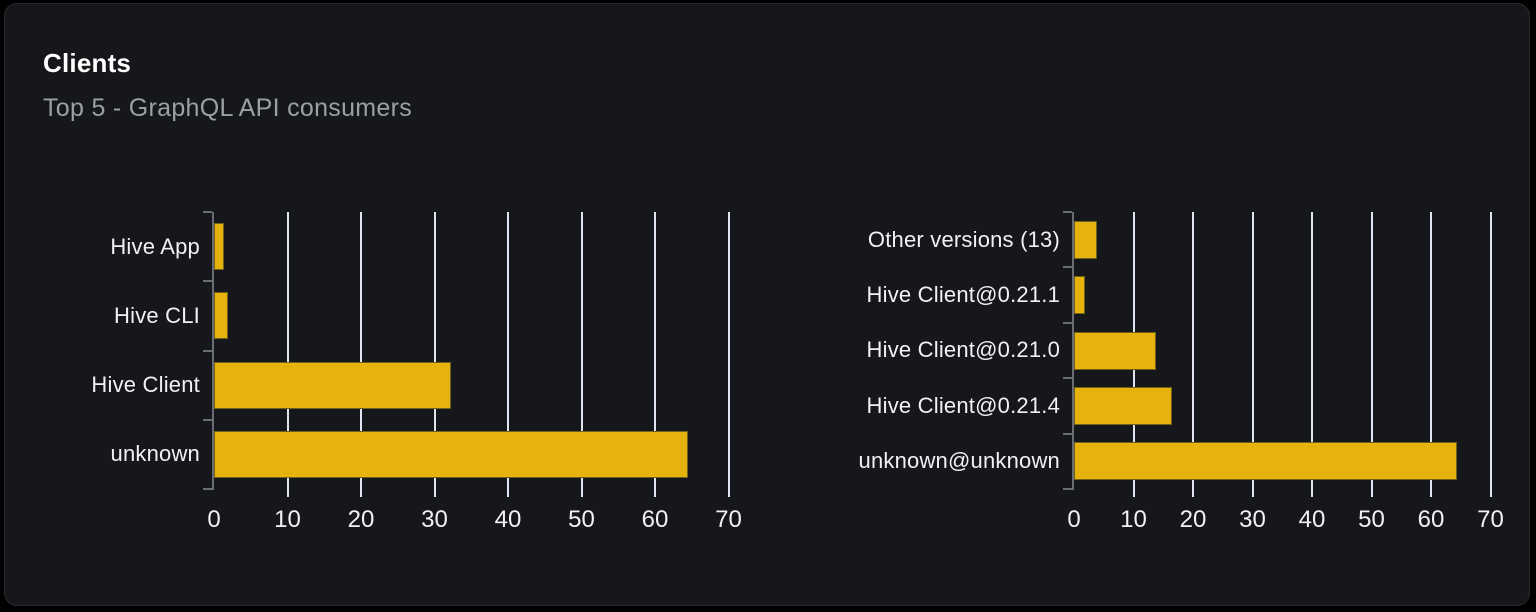 The height and width of the screenshot is (612, 1536). I want to click on card-subtitle: Top 5 - GraphQL API consumers, so click(228, 108).